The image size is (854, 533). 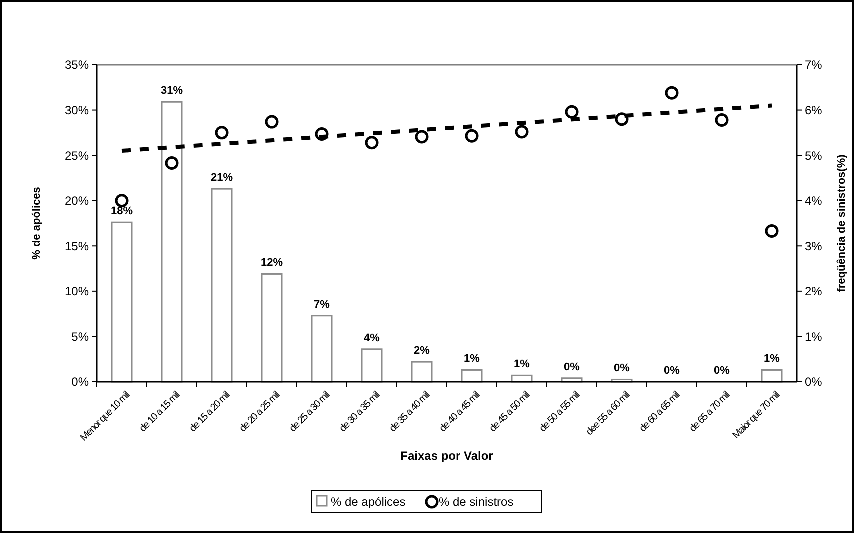 I want to click on x-tick-label: de 65 a 70 mil, so click(x=710, y=412).